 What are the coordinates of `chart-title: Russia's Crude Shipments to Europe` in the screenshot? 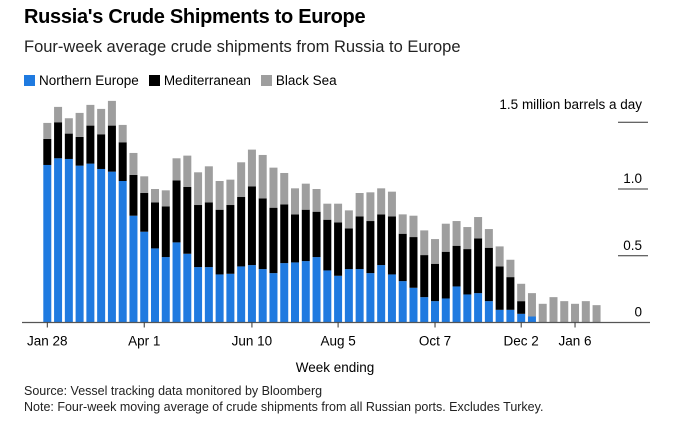 It's located at (195, 17).